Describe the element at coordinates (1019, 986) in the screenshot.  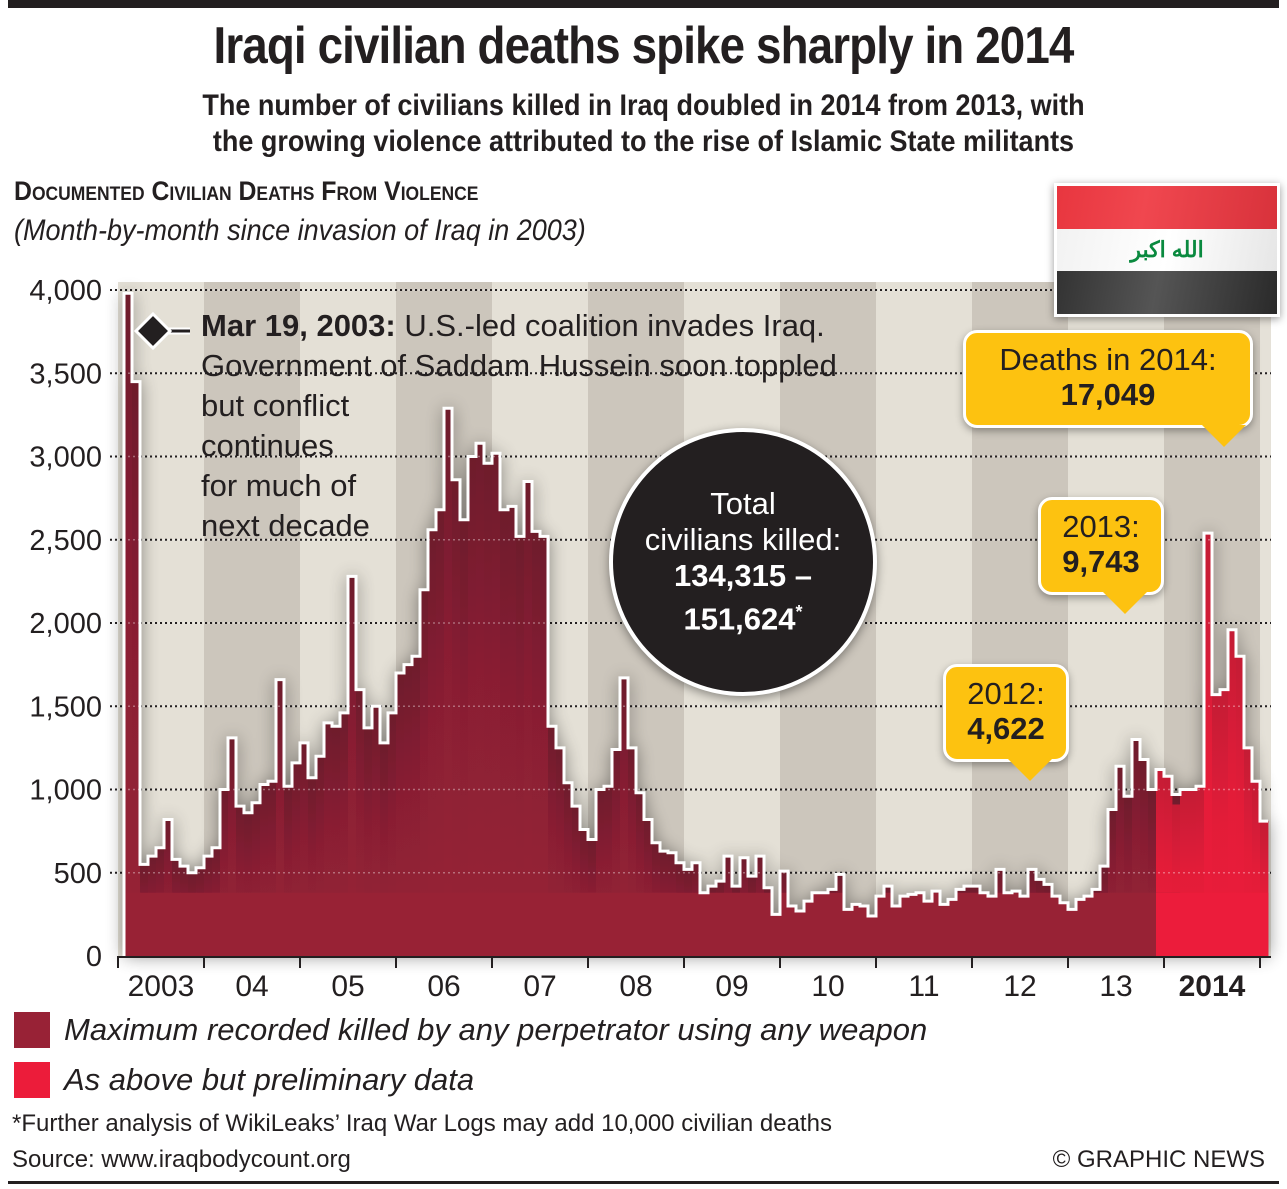
I see `x-tick-label: 12` at that location.